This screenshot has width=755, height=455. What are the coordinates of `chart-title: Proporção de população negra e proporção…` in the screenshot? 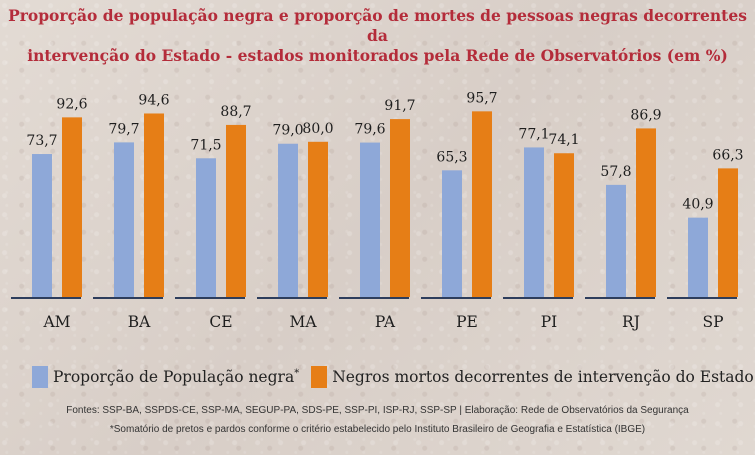 It's located at (377, 36).